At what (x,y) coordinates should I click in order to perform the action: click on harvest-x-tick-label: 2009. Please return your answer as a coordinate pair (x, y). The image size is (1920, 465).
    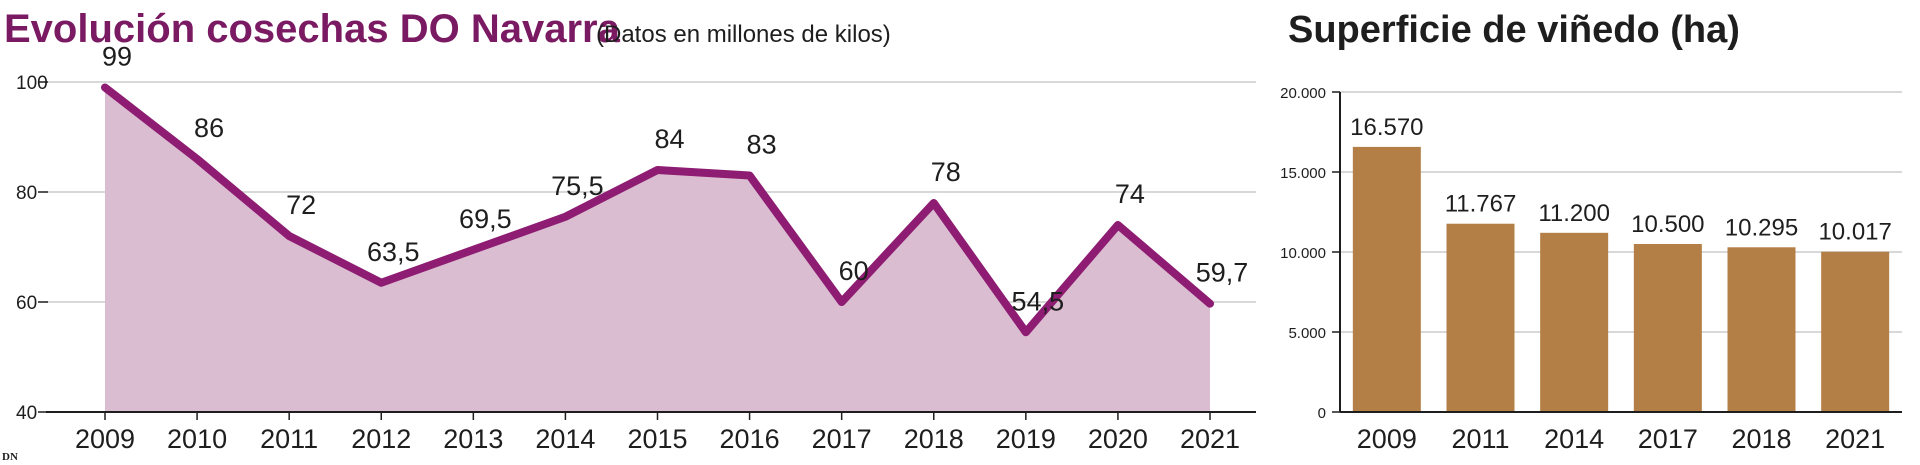
    Looking at the image, I should click on (105, 439).